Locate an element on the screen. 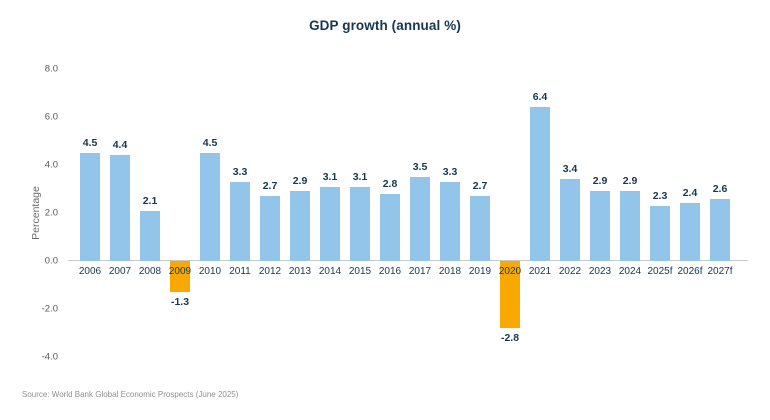 The height and width of the screenshot is (420, 770). x-tick-label-2020: 2020 is located at coordinates (510, 271).